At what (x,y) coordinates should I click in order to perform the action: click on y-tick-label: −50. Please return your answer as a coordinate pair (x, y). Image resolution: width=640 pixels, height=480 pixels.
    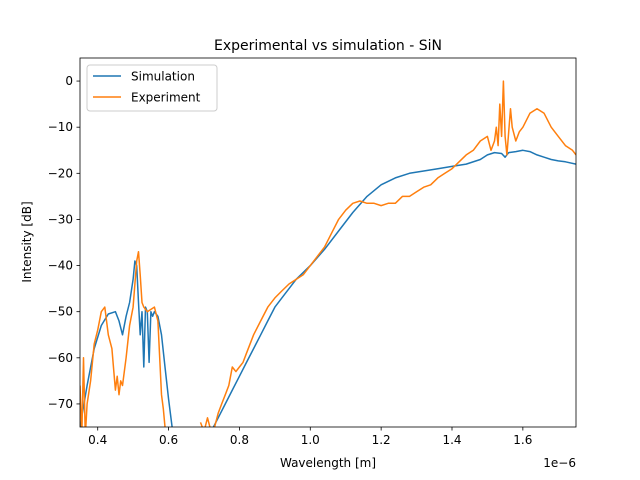
    Looking at the image, I should click on (60, 312).